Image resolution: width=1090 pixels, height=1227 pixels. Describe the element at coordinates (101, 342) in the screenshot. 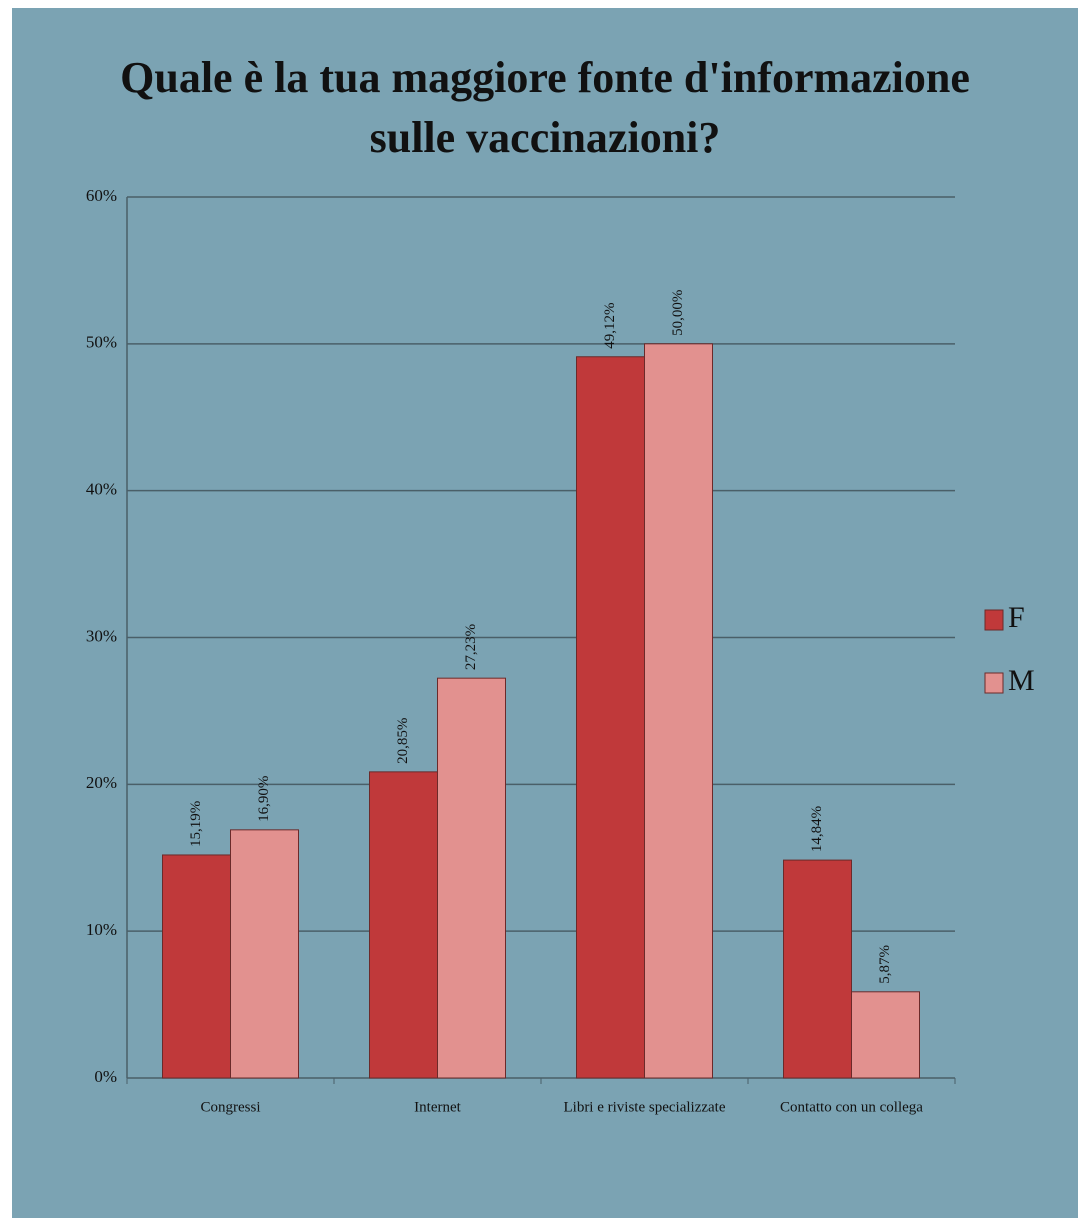

I see `y-tick-label: 50%` at that location.